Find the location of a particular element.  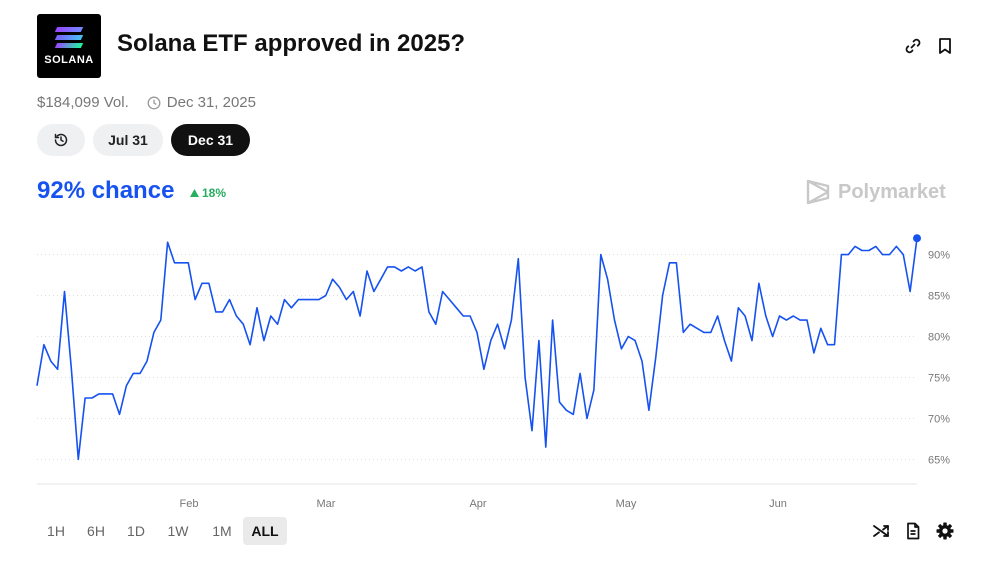

current-value-dot is located at coordinates (917, 238).